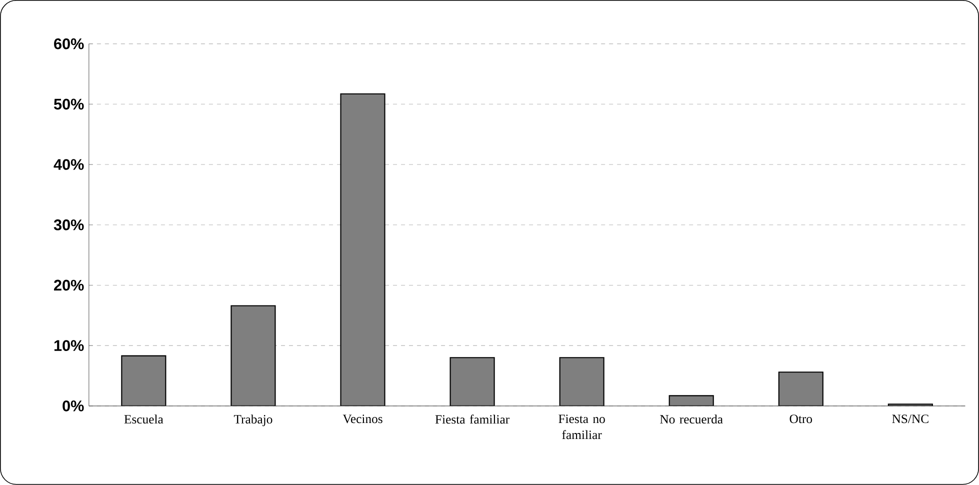  What do you see at coordinates (801, 419) in the screenshot?
I see `x-tick-label: Otro` at bounding box center [801, 419].